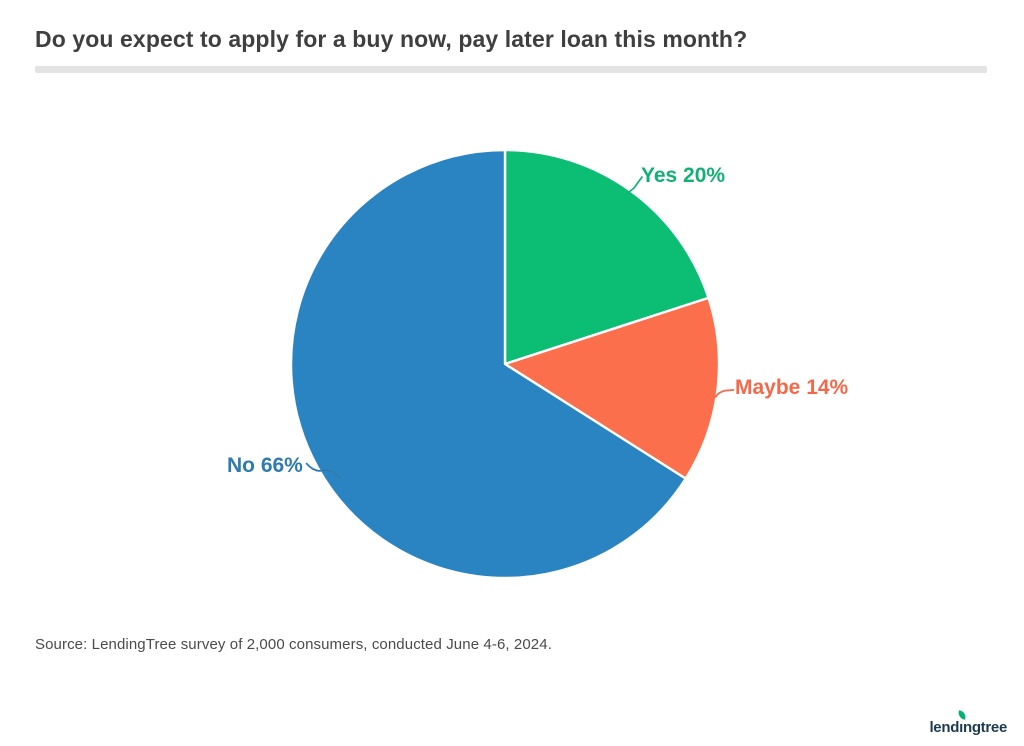 This screenshot has width=1024, height=746. What do you see at coordinates (612, 388) in the screenshot?
I see `pie-slice-maybe` at bounding box center [612, 388].